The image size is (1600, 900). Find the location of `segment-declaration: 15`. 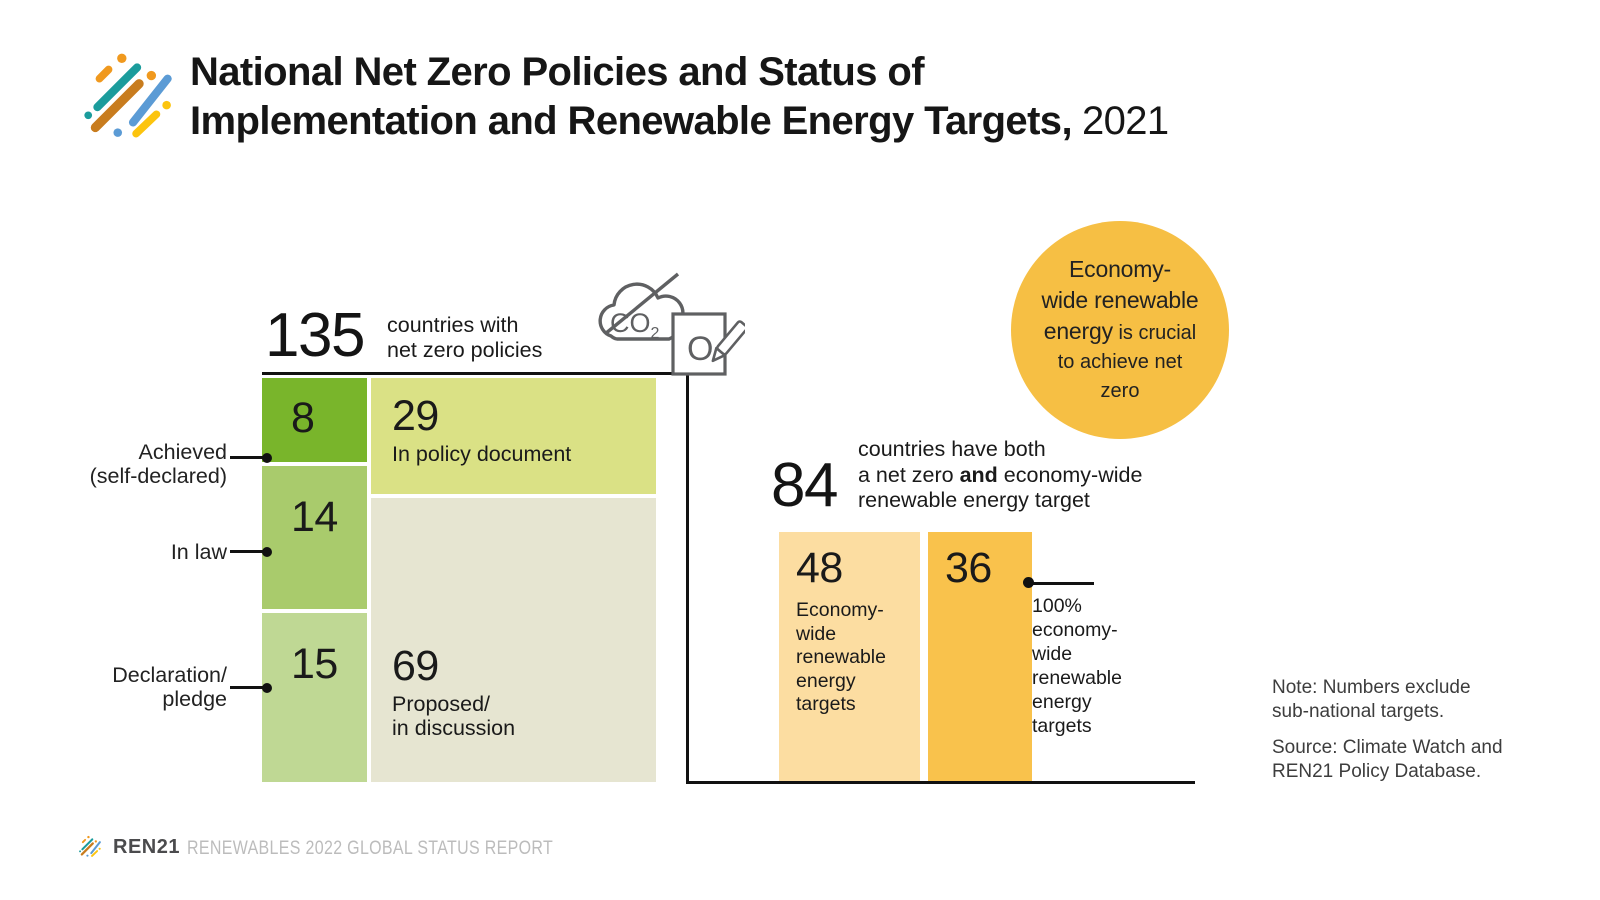

segment-declaration: 15 is located at coordinates (314, 697).